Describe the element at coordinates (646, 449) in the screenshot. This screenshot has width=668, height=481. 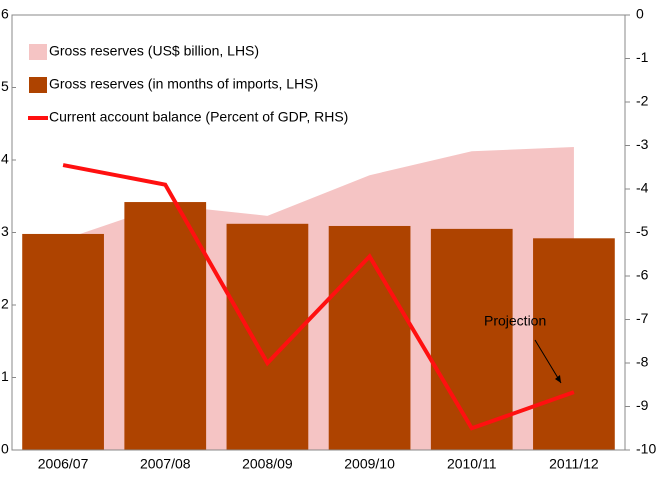
I see `y2-tick-label: -10` at that location.